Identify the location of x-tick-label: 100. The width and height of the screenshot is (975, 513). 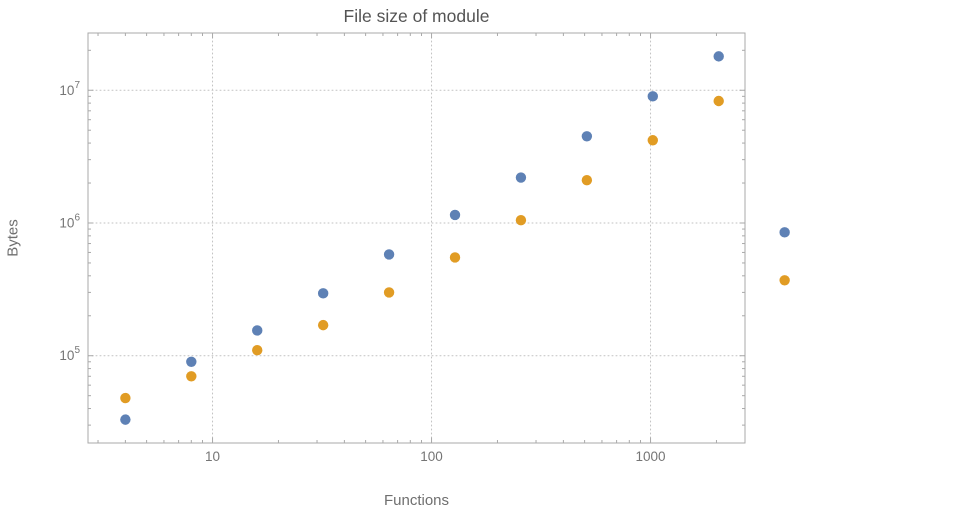
(431, 456).